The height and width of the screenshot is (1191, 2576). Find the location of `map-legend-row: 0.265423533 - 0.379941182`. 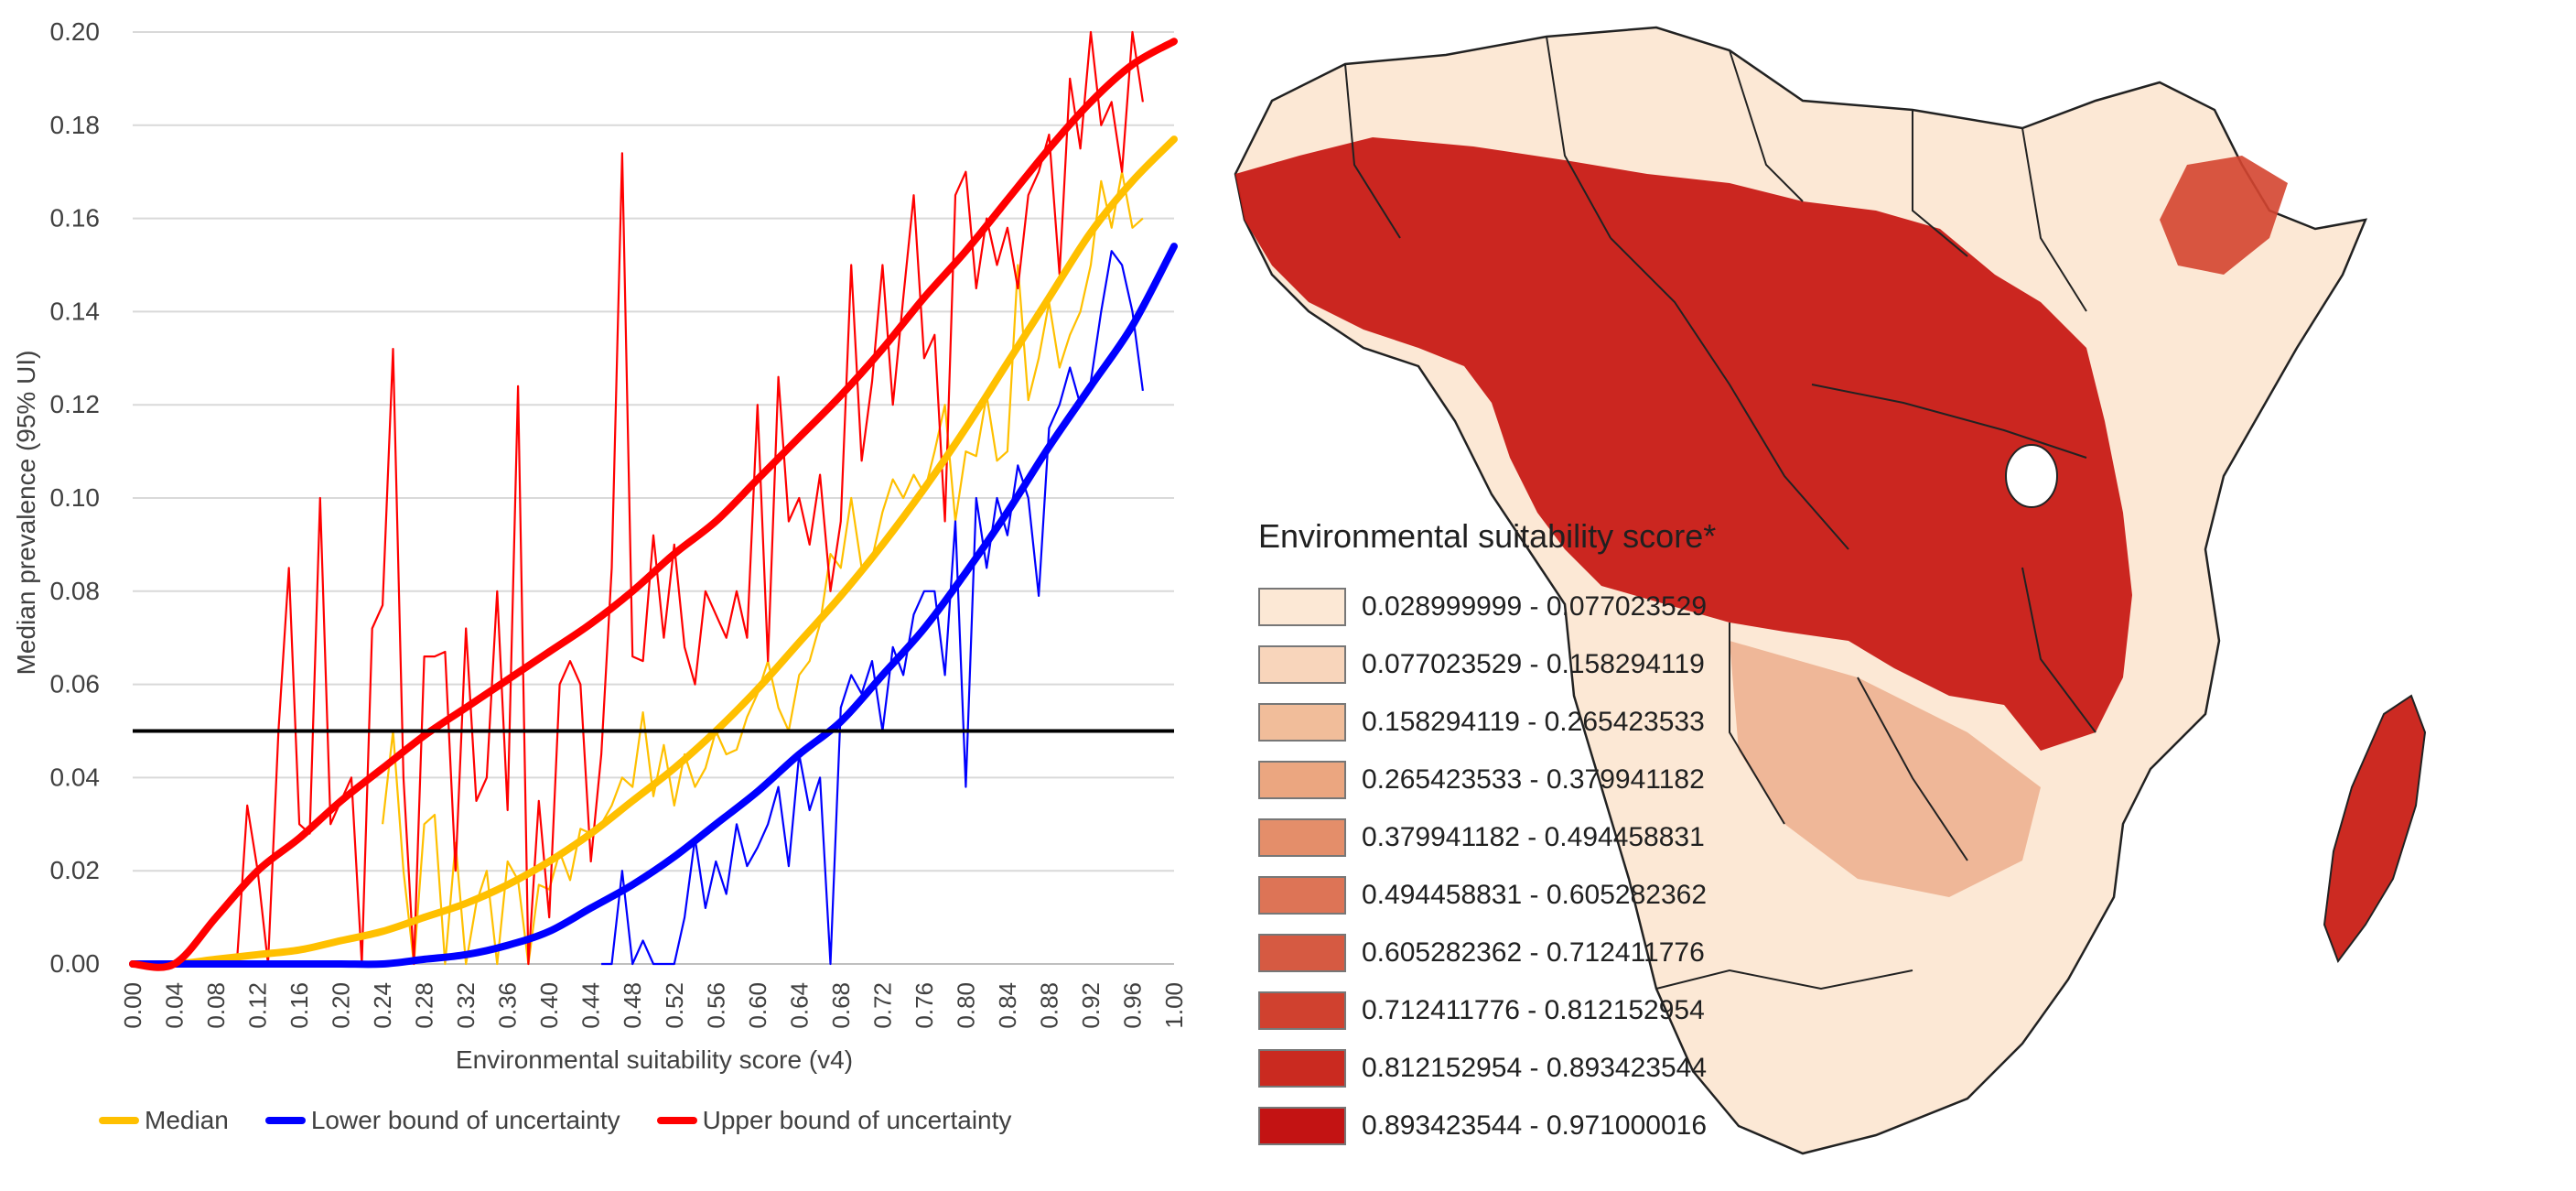

map-legend-row: 0.265423533 - 0.379941182 is located at coordinates (1532, 779).